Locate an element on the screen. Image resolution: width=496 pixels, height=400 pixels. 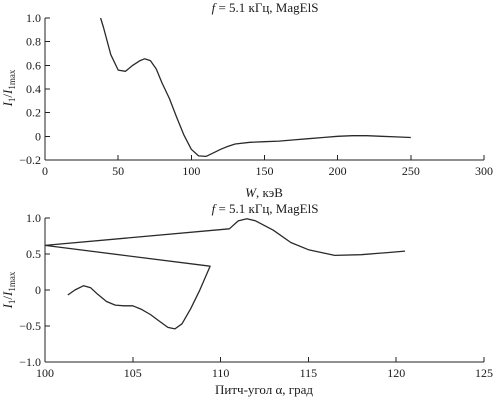
y-tick-label: −0.2 is located at coordinates (30, 160).